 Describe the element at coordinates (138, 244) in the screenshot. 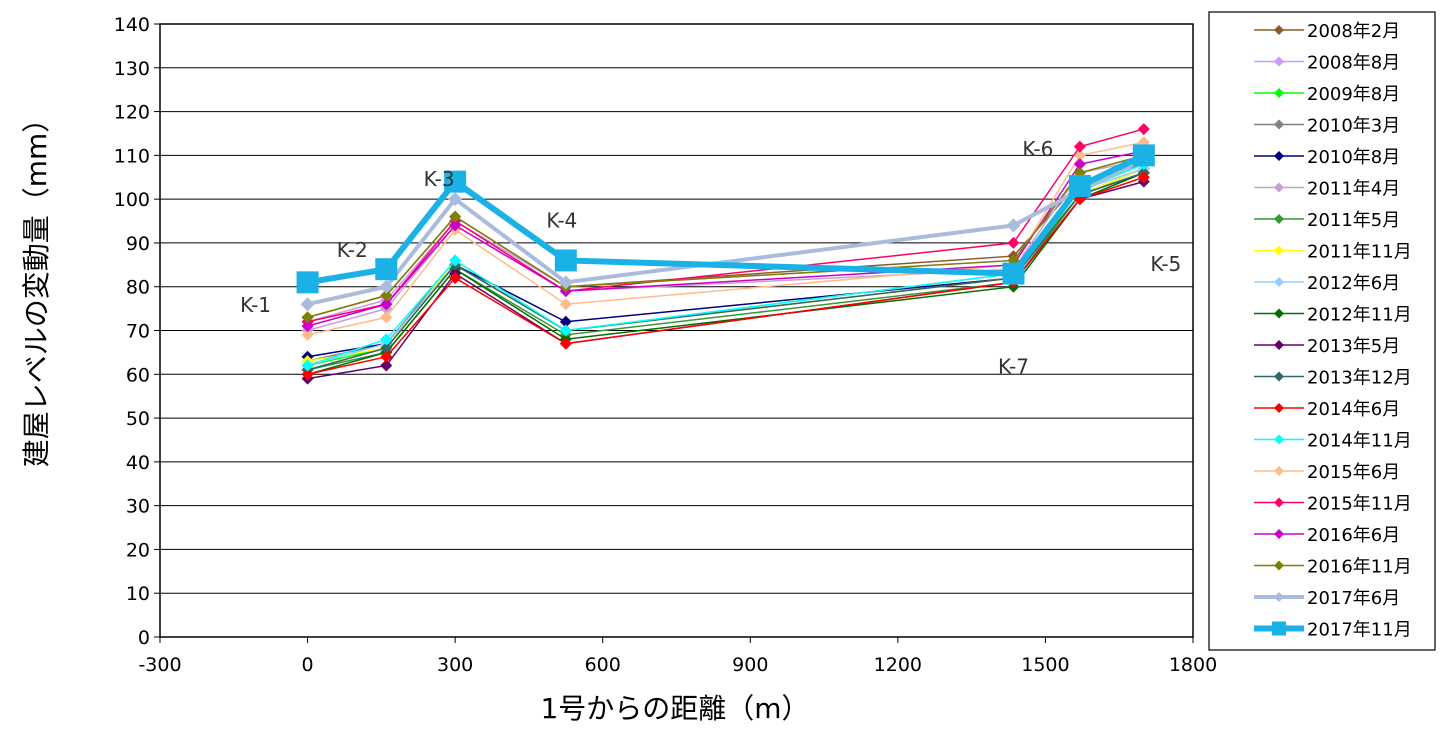

I see `y-tick-label: 90` at that location.